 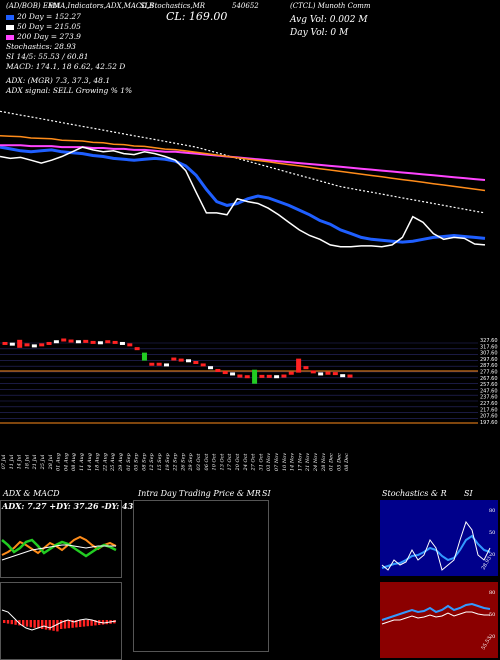 What do you see at coordinates (230, 462) in the screenshot?
I see `date-label: 17 Oct` at bounding box center [230, 462].